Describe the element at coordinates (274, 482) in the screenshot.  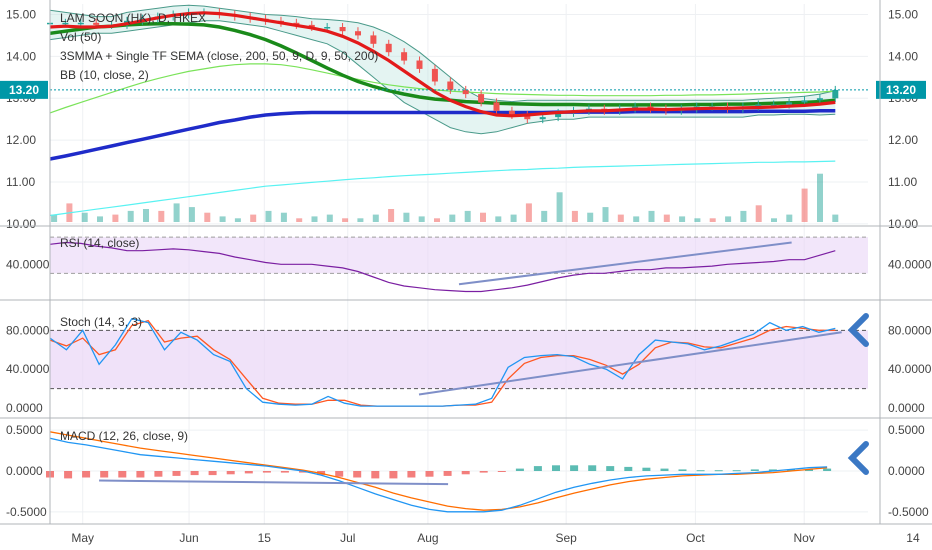
I see `macd-trendline` at that location.